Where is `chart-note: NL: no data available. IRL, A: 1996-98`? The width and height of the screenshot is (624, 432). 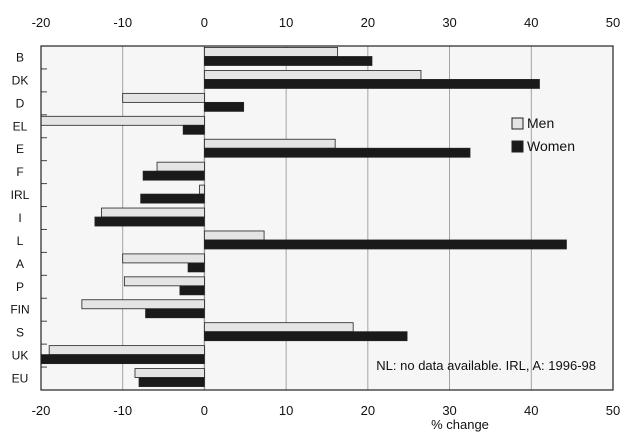
chart-note: NL: no data available. IRL, A: 1996-98 is located at coordinates (486, 365).